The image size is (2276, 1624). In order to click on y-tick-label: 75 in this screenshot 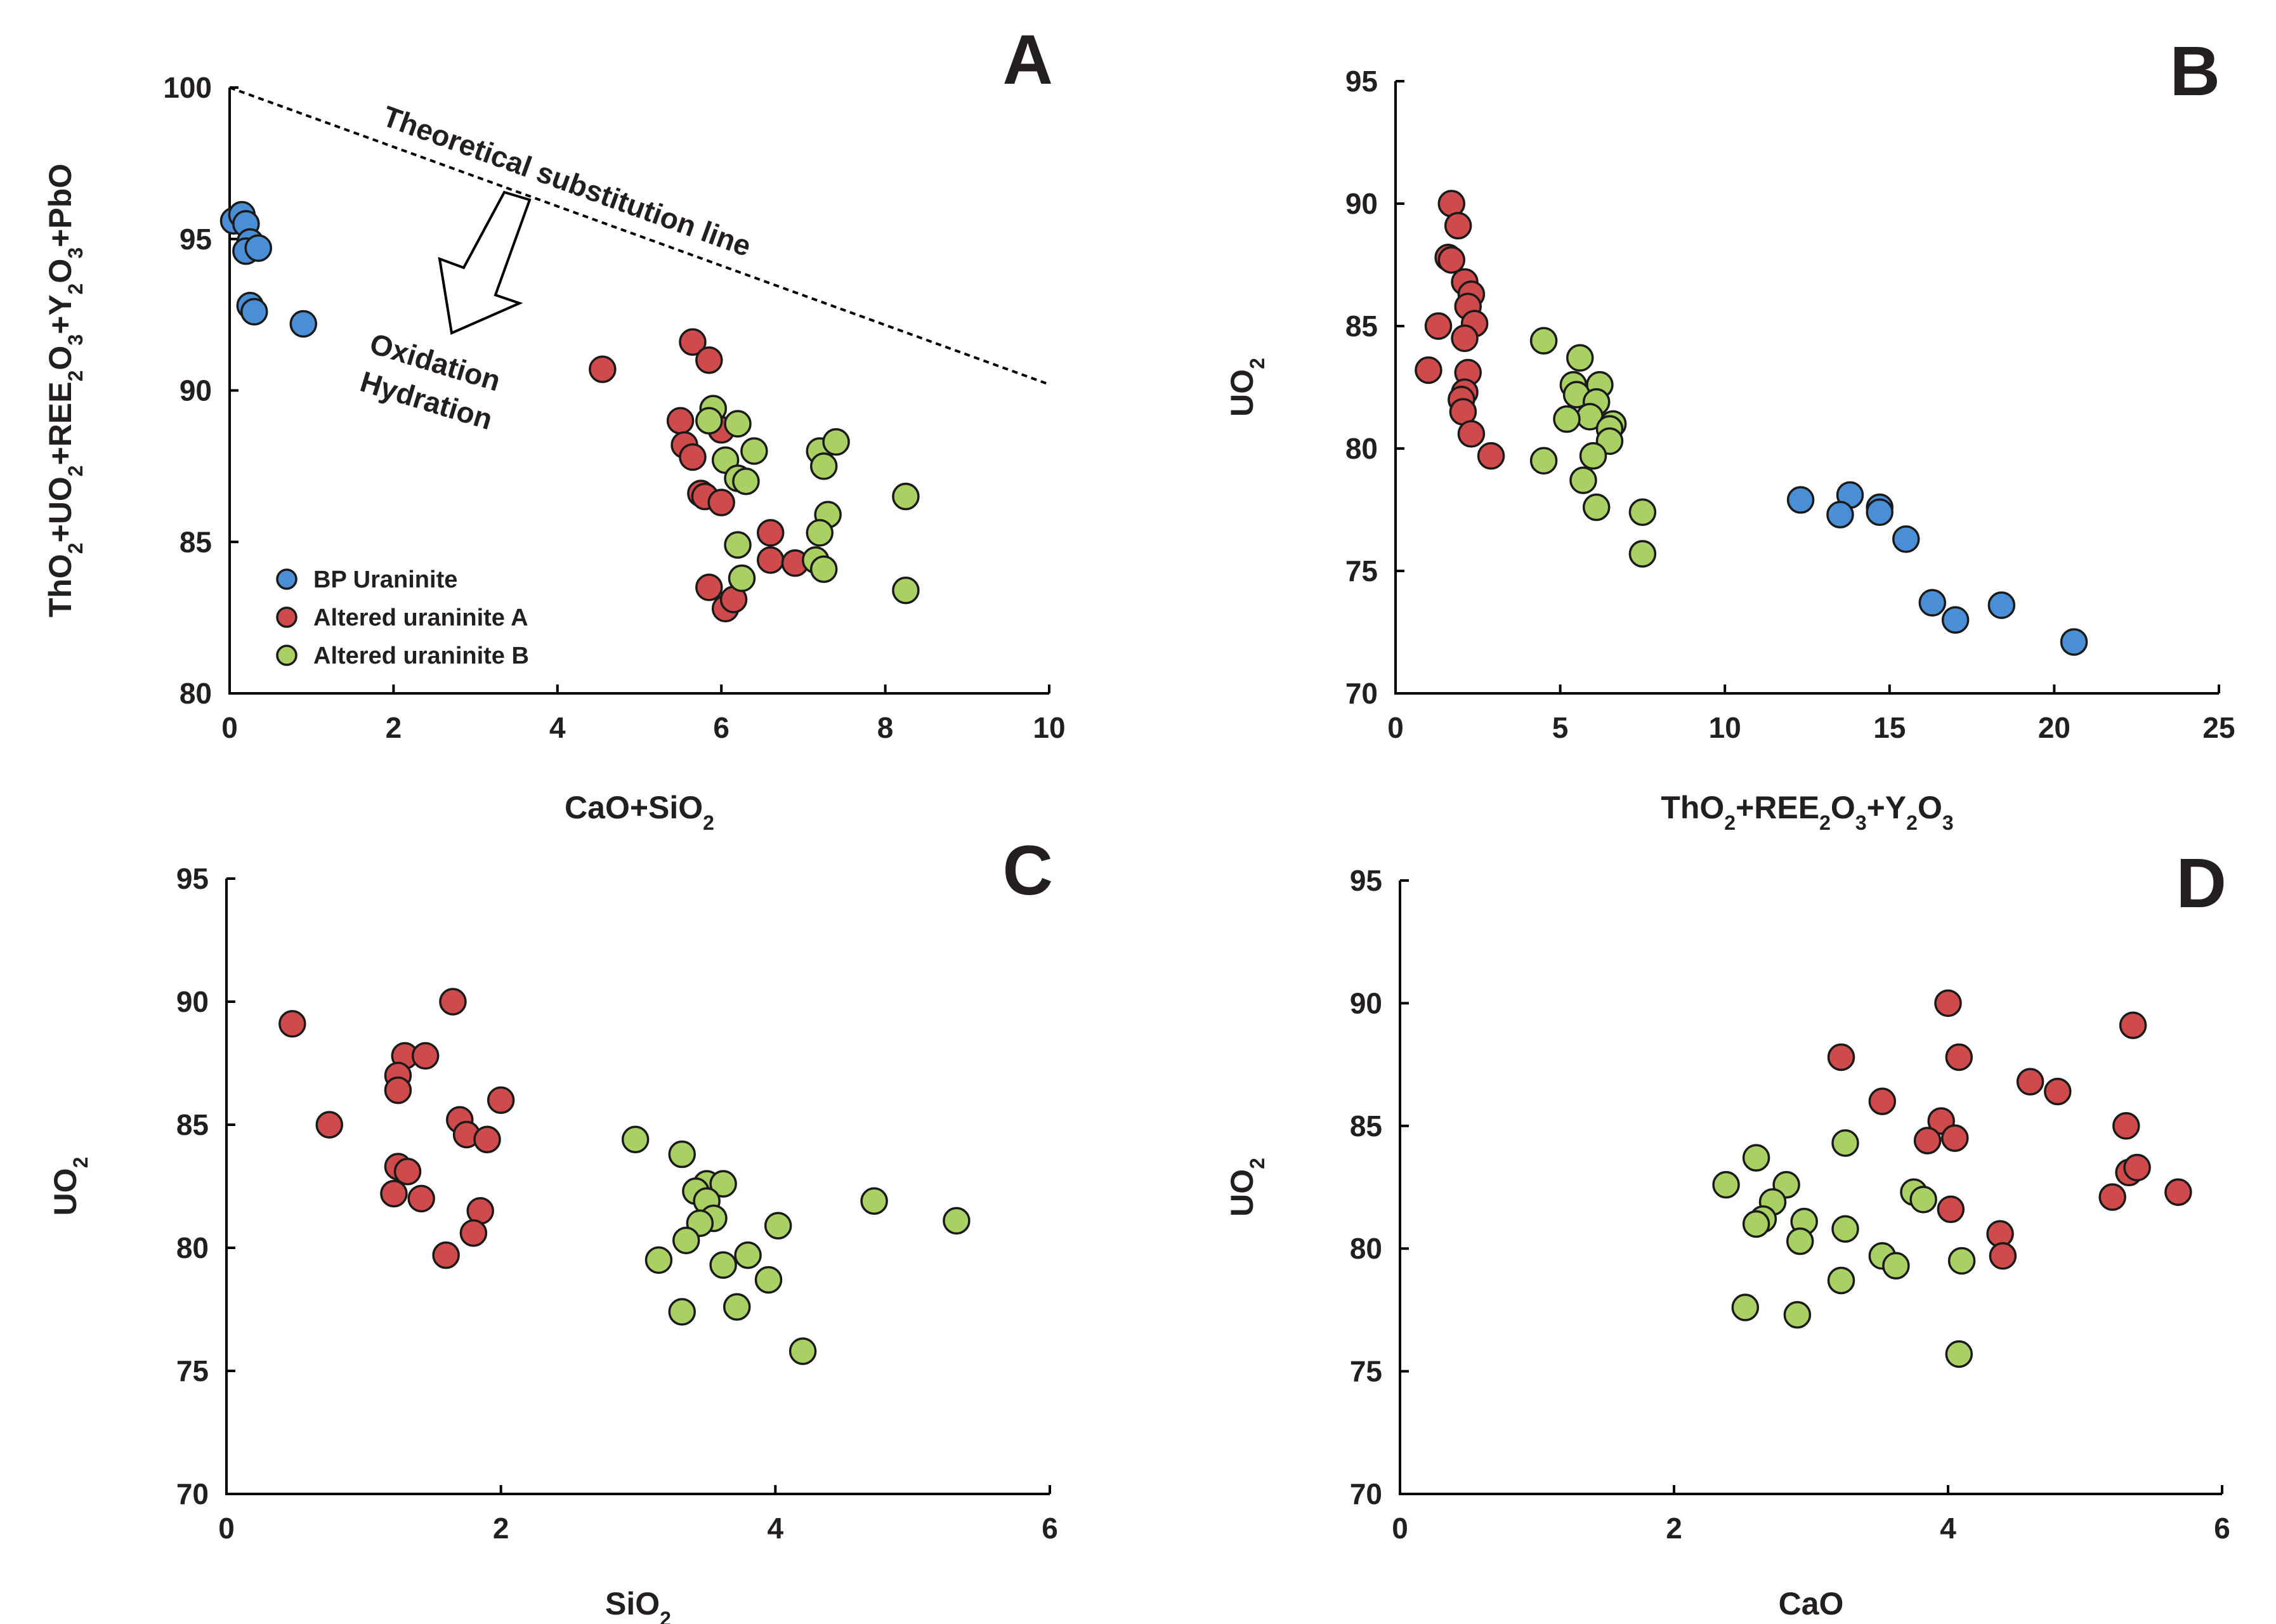, I will do `click(1361, 571)`.